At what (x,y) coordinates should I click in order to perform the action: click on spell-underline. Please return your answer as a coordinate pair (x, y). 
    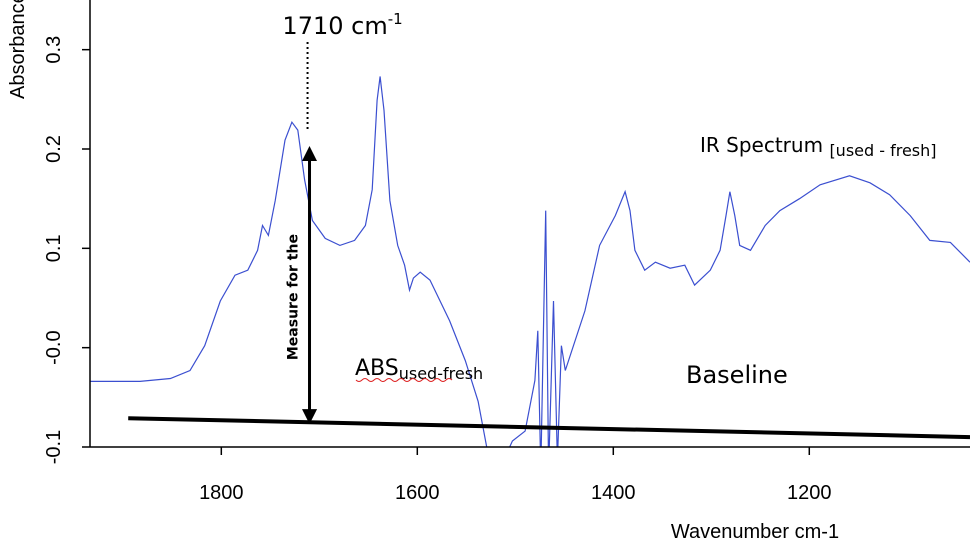
    Looking at the image, I should click on (404, 380).